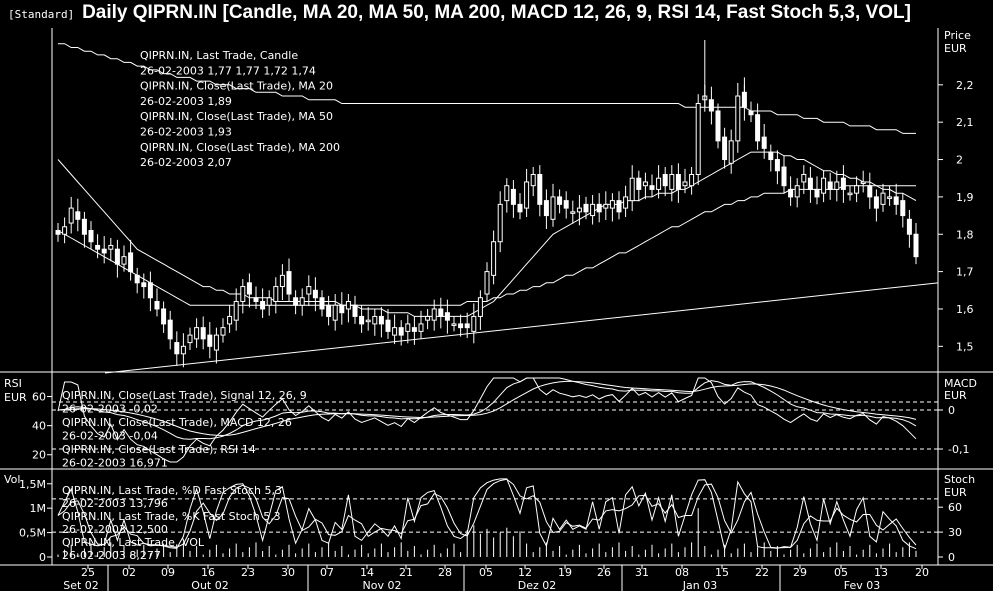 Image resolution: width=993 pixels, height=591 pixels. Describe the element at coordinates (487, 408) in the screenshot. I see `signal-line` at that location.